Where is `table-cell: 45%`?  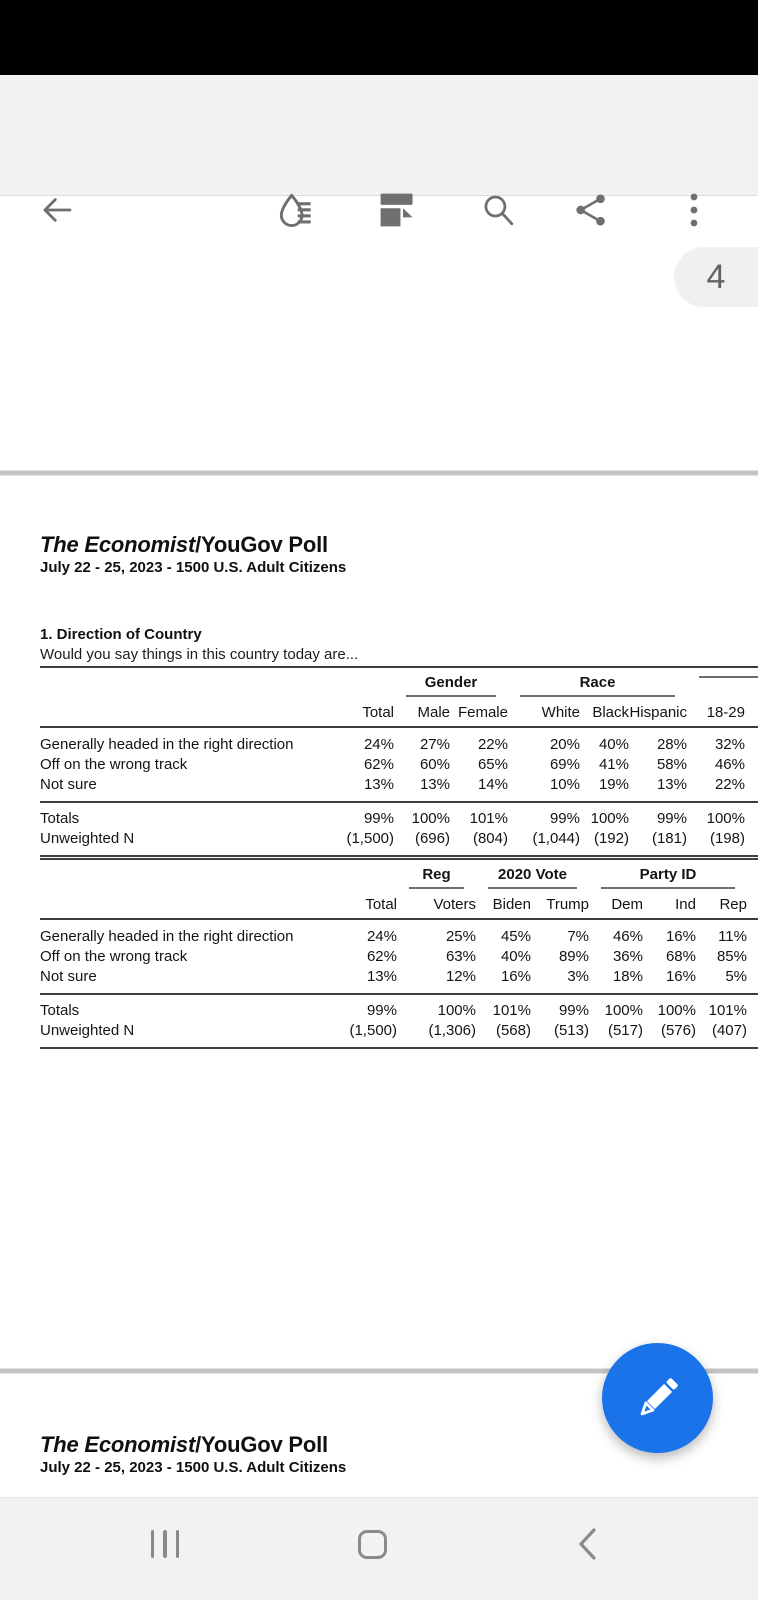 table-cell: 45% is located at coordinates (515, 936).